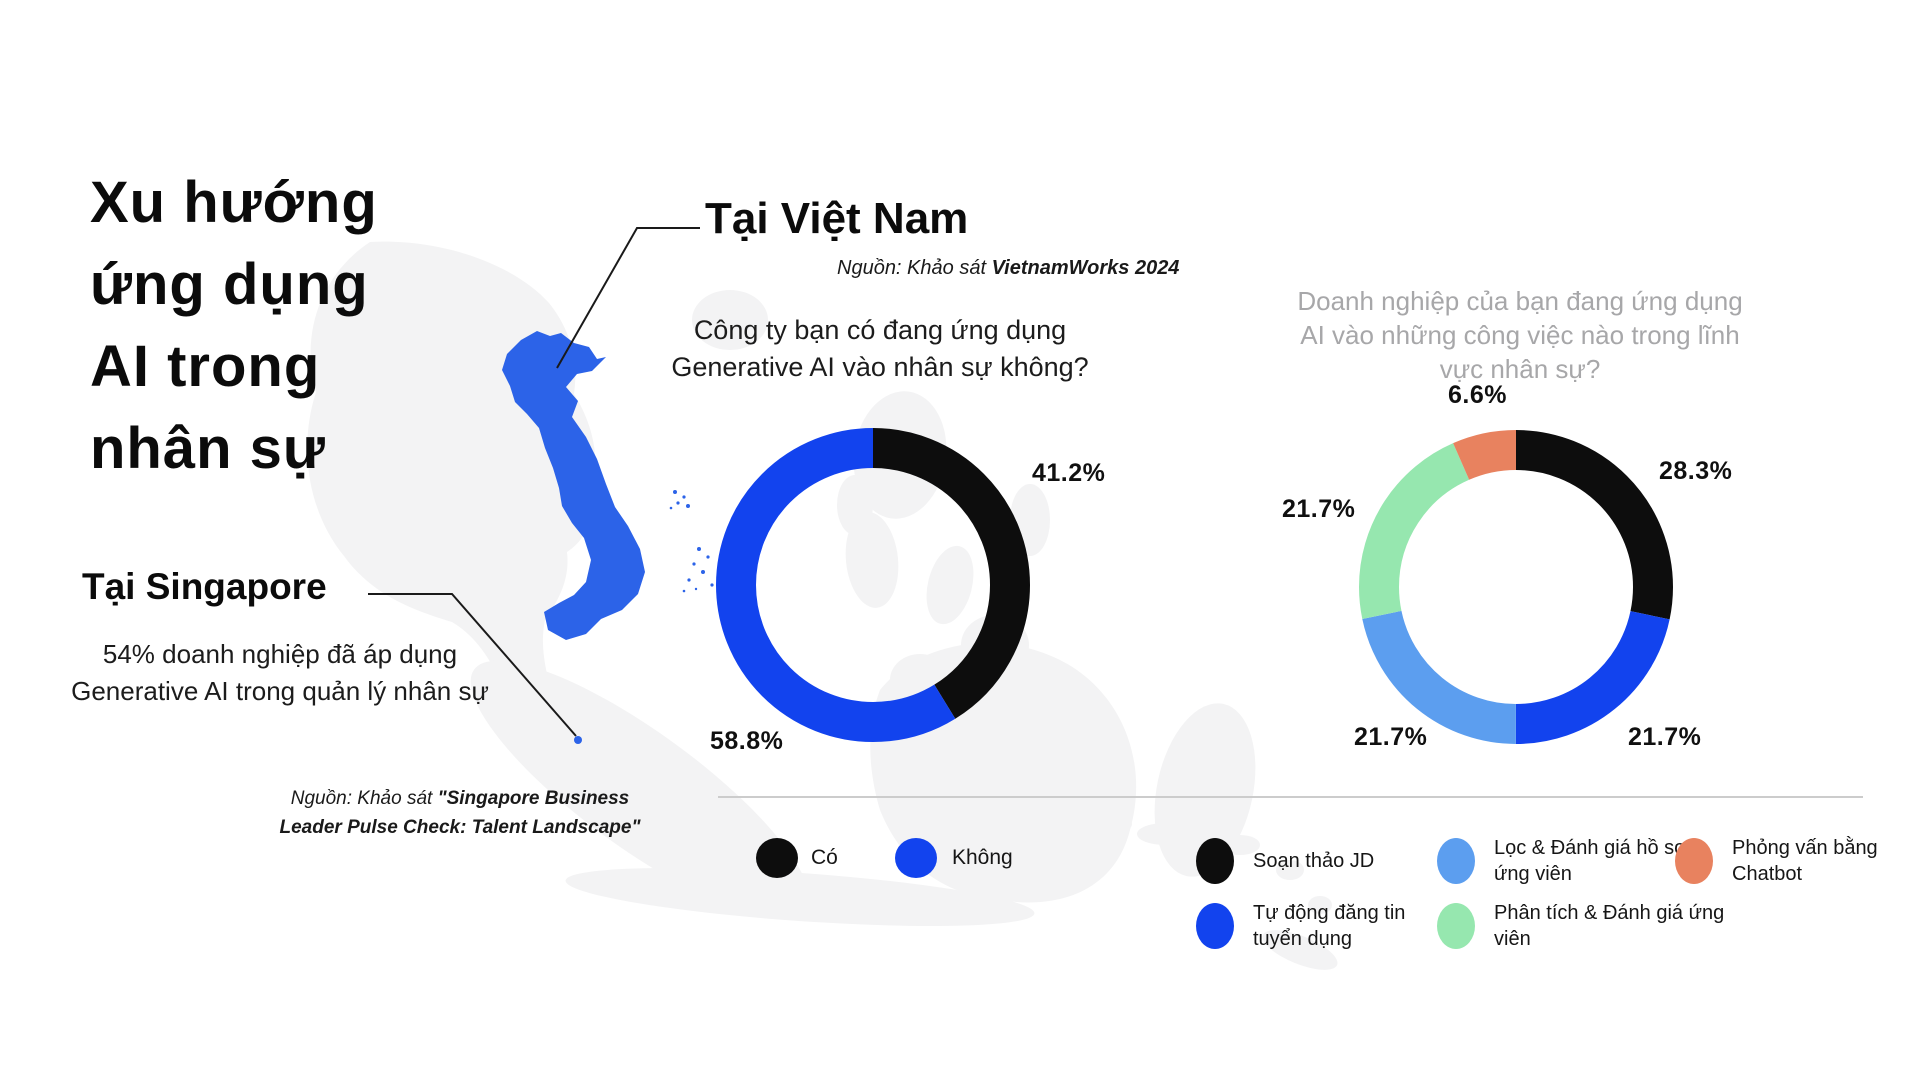 This screenshot has height=1080, width=1920. I want to click on pct-label-co: 41.2%, so click(1069, 473).